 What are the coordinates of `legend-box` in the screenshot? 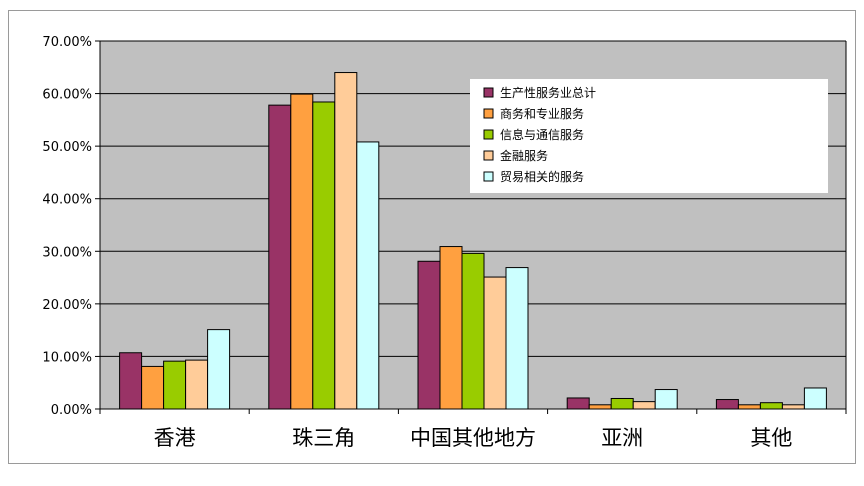 It's located at (649, 136).